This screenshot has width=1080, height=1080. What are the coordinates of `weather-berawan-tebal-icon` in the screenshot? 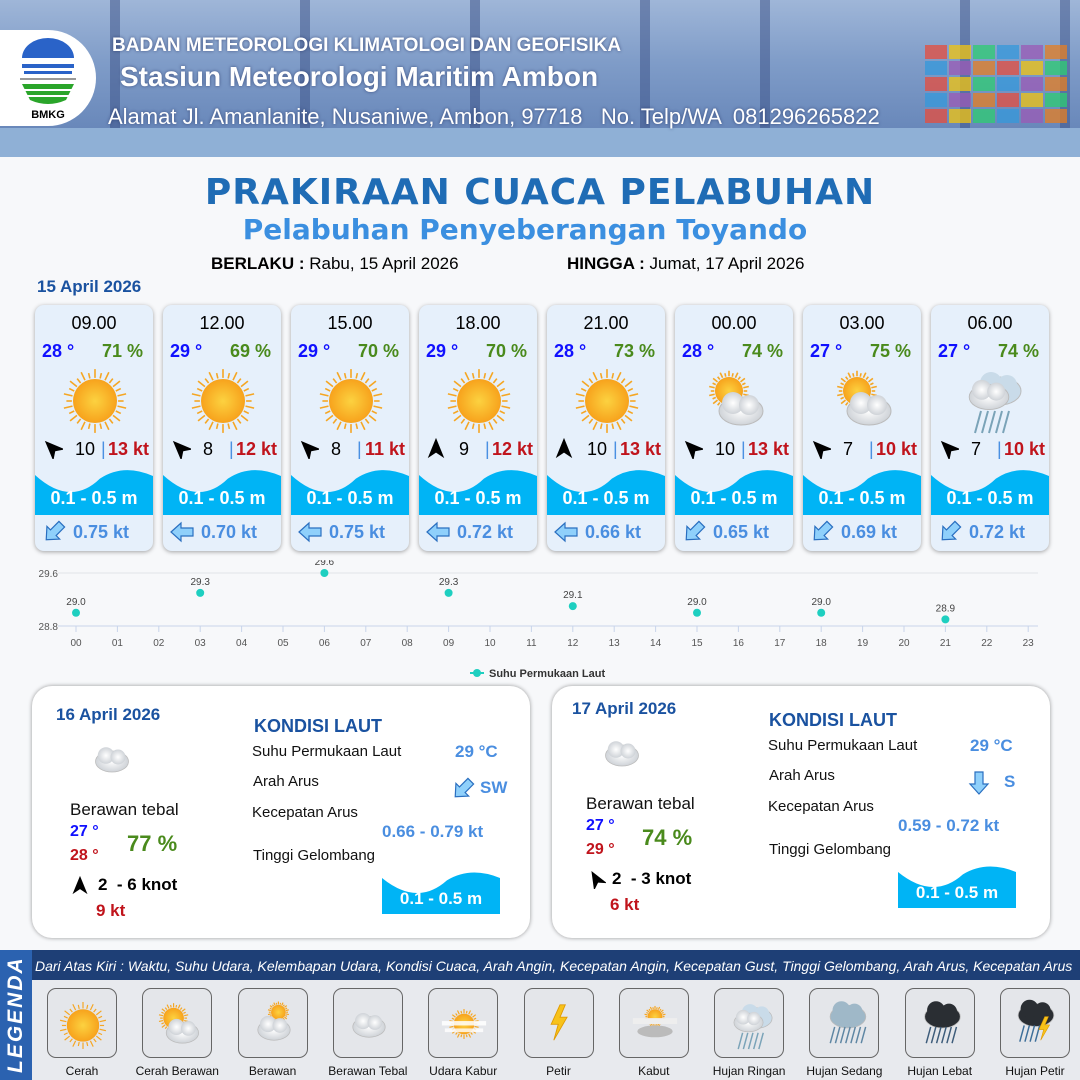 It's located at (622, 754).